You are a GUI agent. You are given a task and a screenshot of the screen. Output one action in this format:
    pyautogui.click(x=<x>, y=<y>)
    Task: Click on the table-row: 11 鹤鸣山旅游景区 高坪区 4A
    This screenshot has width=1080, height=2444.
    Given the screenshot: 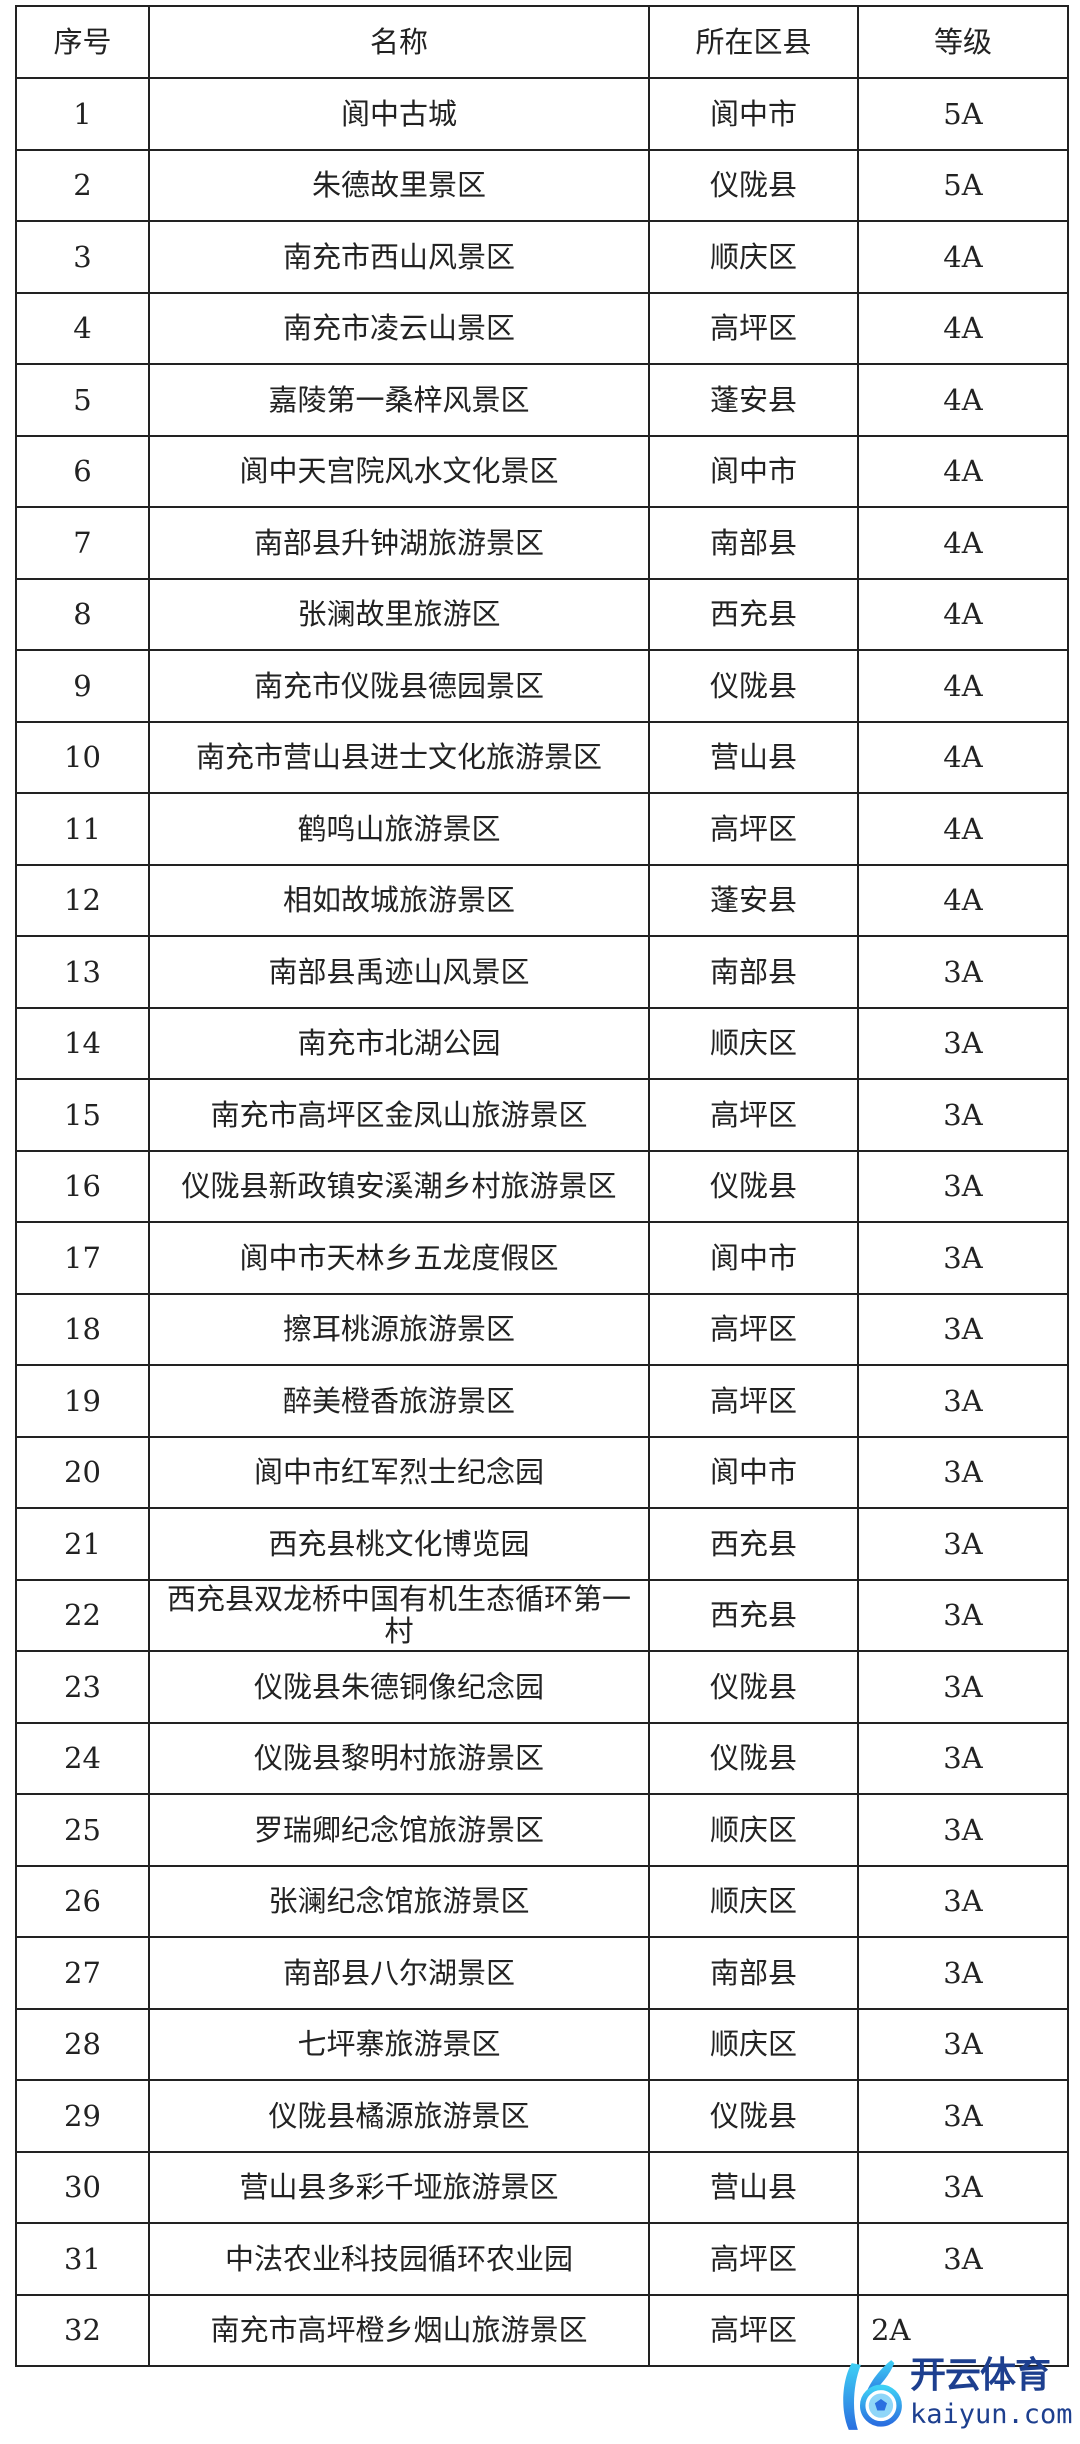 What is the action you would take?
    pyautogui.click(x=542, y=829)
    